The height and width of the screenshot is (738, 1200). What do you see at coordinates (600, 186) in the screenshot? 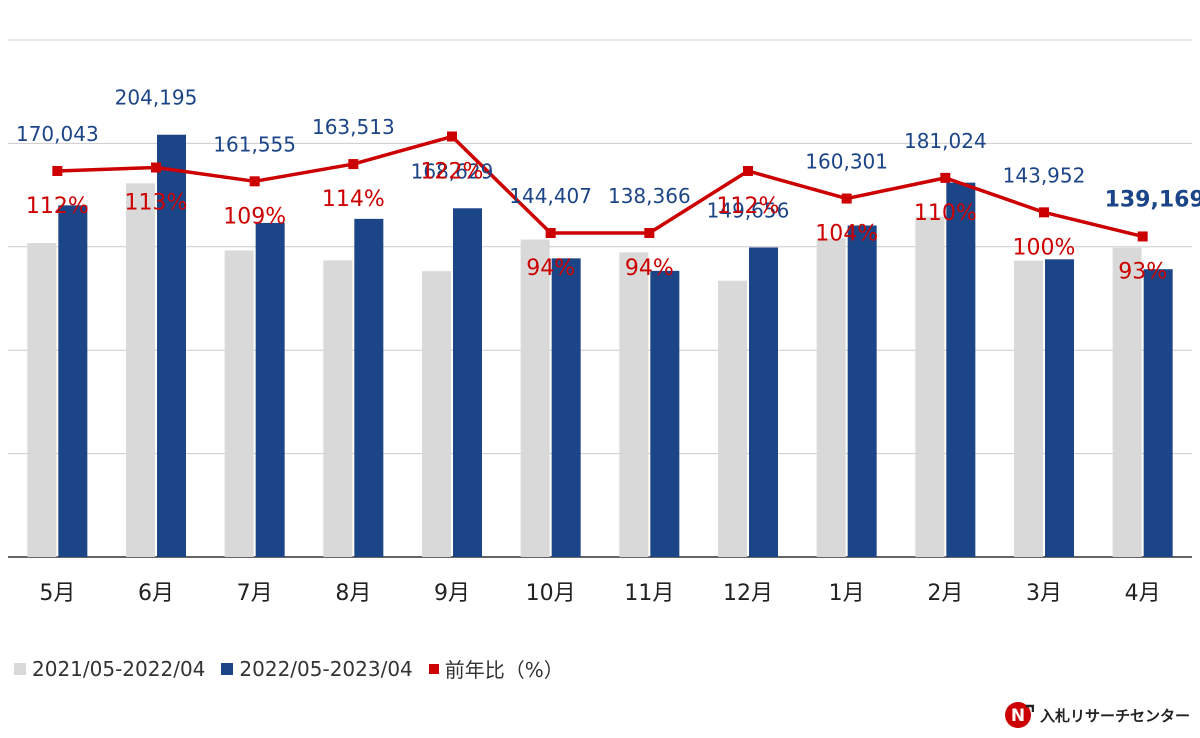
I see `ratio-line` at bounding box center [600, 186].